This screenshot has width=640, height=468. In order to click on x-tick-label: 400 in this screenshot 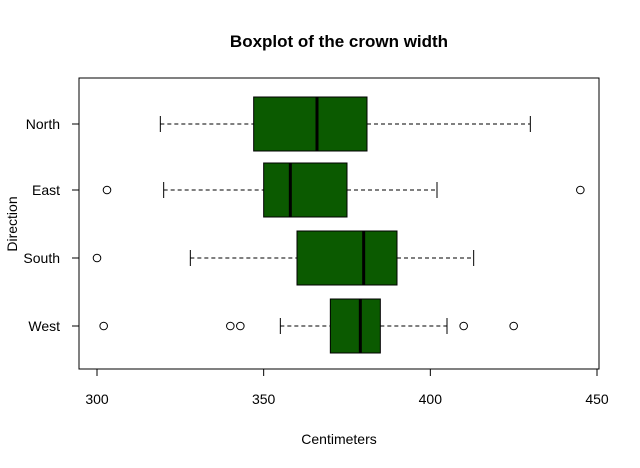, I will do `click(431, 399)`.